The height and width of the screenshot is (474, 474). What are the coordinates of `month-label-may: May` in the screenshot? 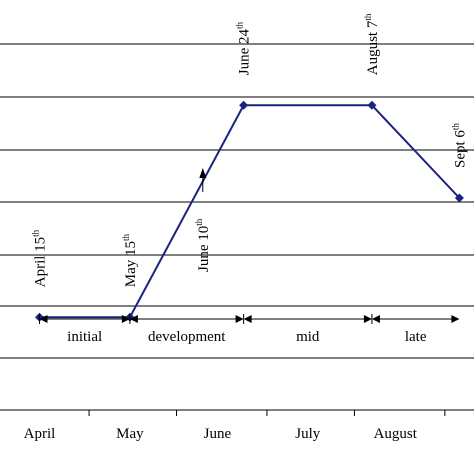 It's located at (130, 434).